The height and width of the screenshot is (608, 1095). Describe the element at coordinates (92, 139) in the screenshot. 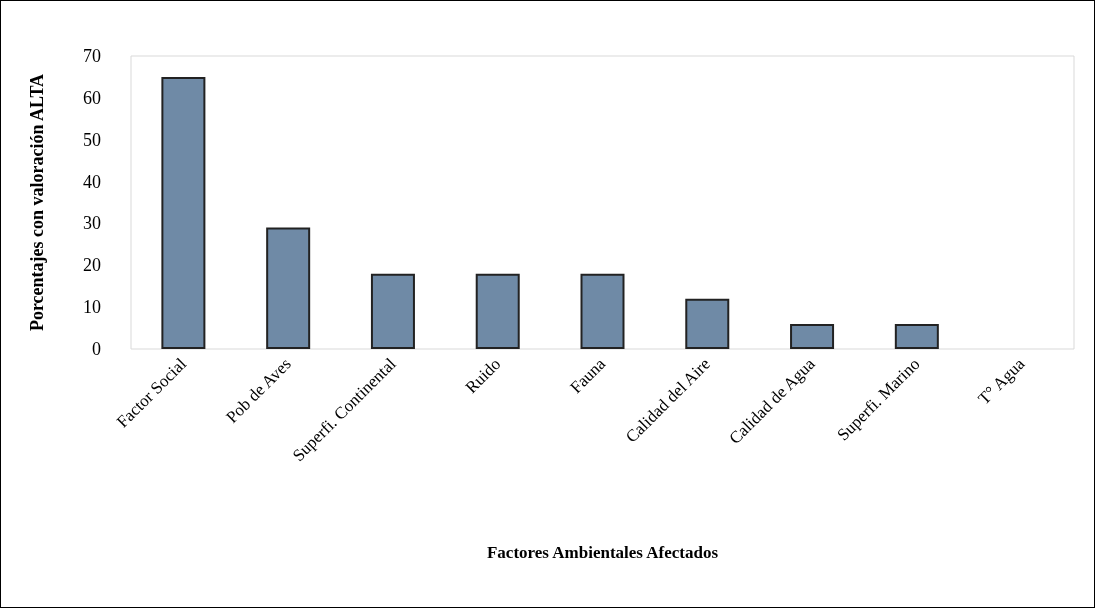

I see `y-tick-label: 50` at that location.